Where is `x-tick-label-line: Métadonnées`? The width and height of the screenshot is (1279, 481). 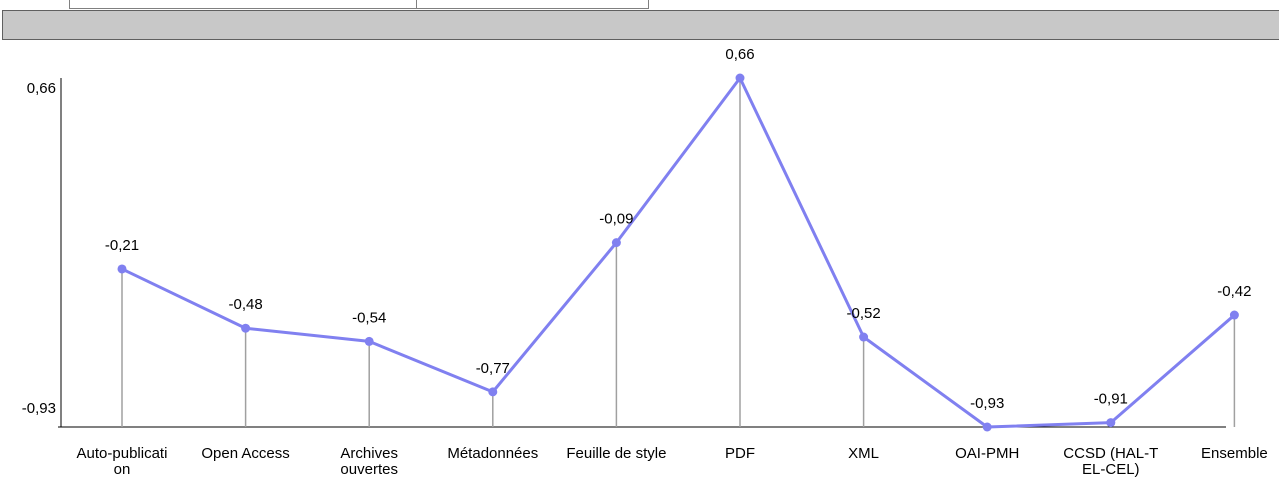
x-tick-label-line: Métadonnées is located at coordinates (492, 453).